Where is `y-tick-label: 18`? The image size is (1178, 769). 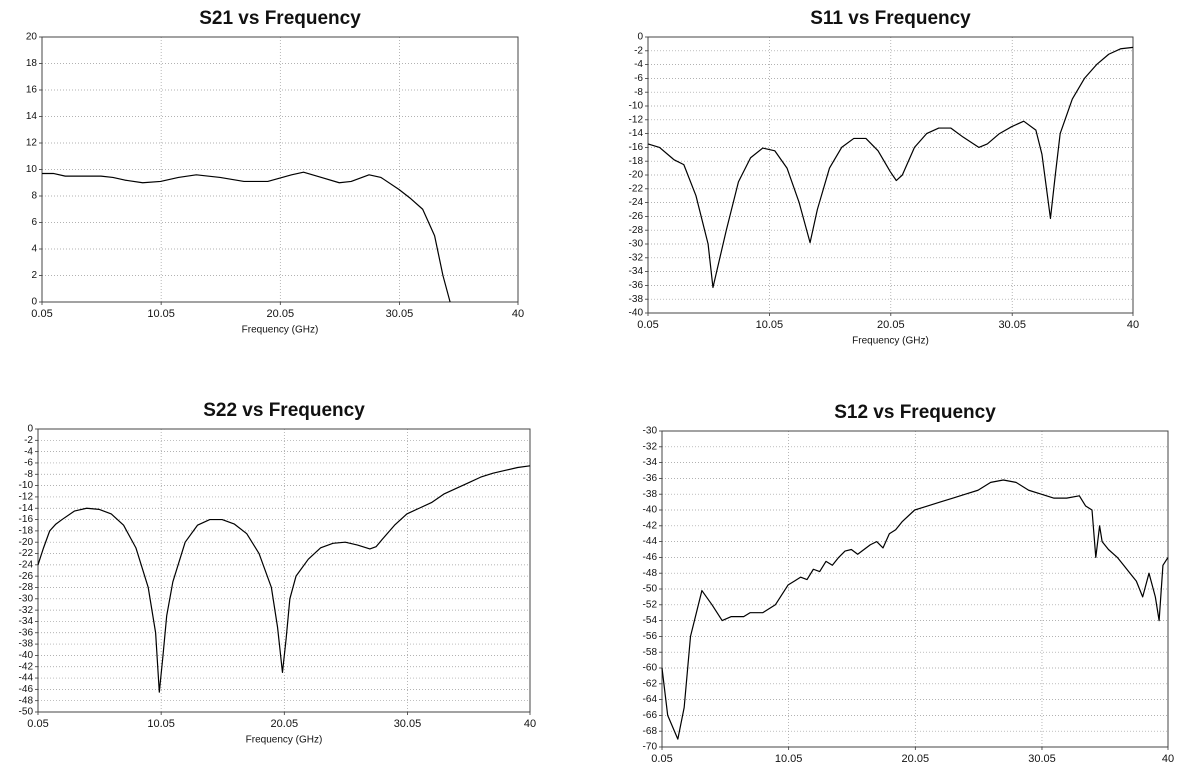
y-tick-label: 18 is located at coordinates (32, 63).